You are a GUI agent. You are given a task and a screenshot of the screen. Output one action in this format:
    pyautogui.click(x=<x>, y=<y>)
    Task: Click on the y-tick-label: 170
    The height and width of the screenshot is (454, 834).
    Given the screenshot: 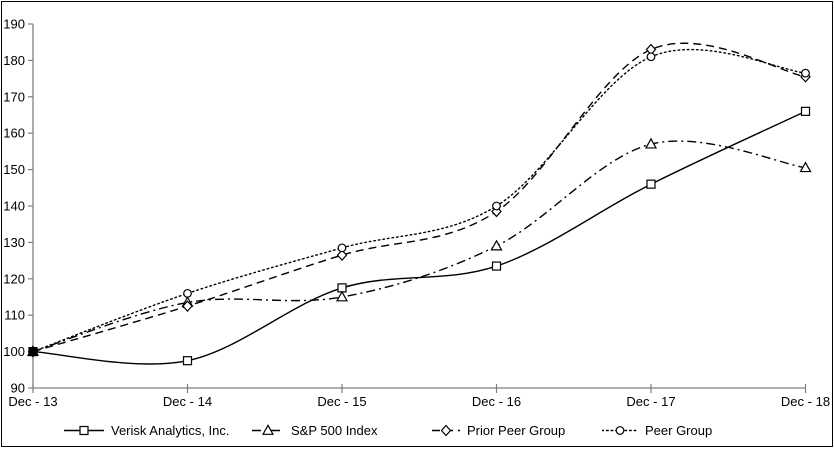 What is the action you would take?
    pyautogui.click(x=14, y=96)
    